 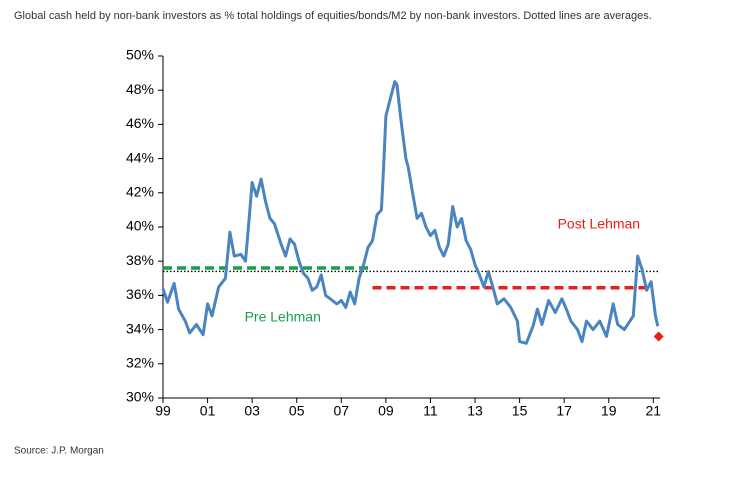 What do you see at coordinates (520, 411) in the screenshot?
I see `x-tick-label: 15` at bounding box center [520, 411].